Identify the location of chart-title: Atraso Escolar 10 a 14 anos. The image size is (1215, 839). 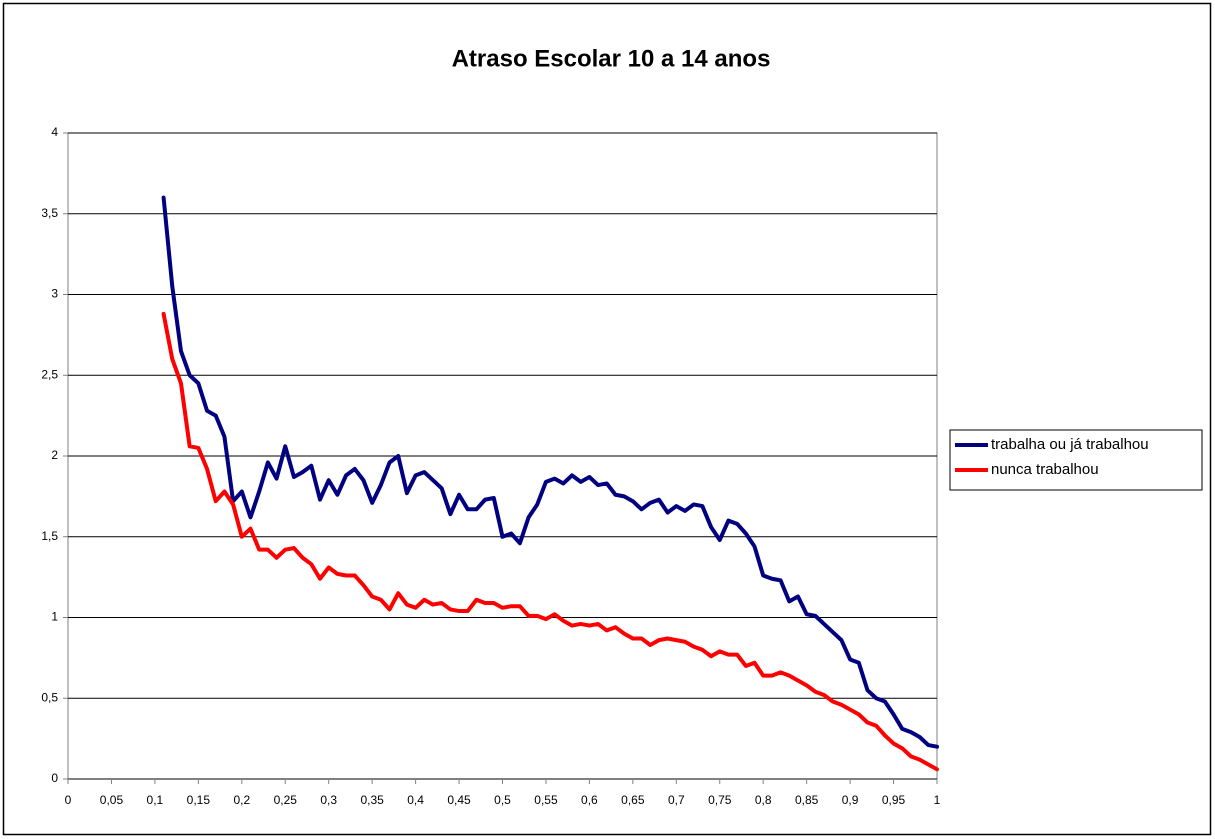
(611, 58).